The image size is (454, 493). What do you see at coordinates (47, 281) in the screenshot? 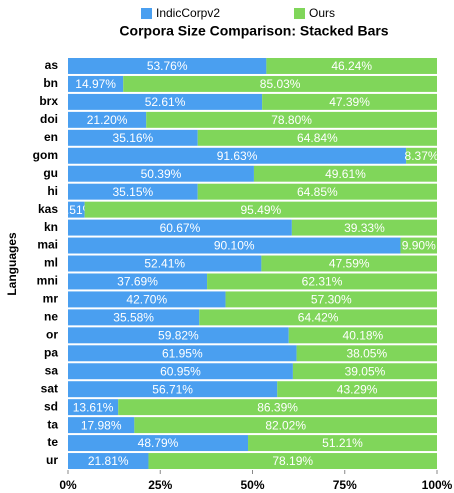
I see `y-tick-label: mni` at bounding box center [47, 281].